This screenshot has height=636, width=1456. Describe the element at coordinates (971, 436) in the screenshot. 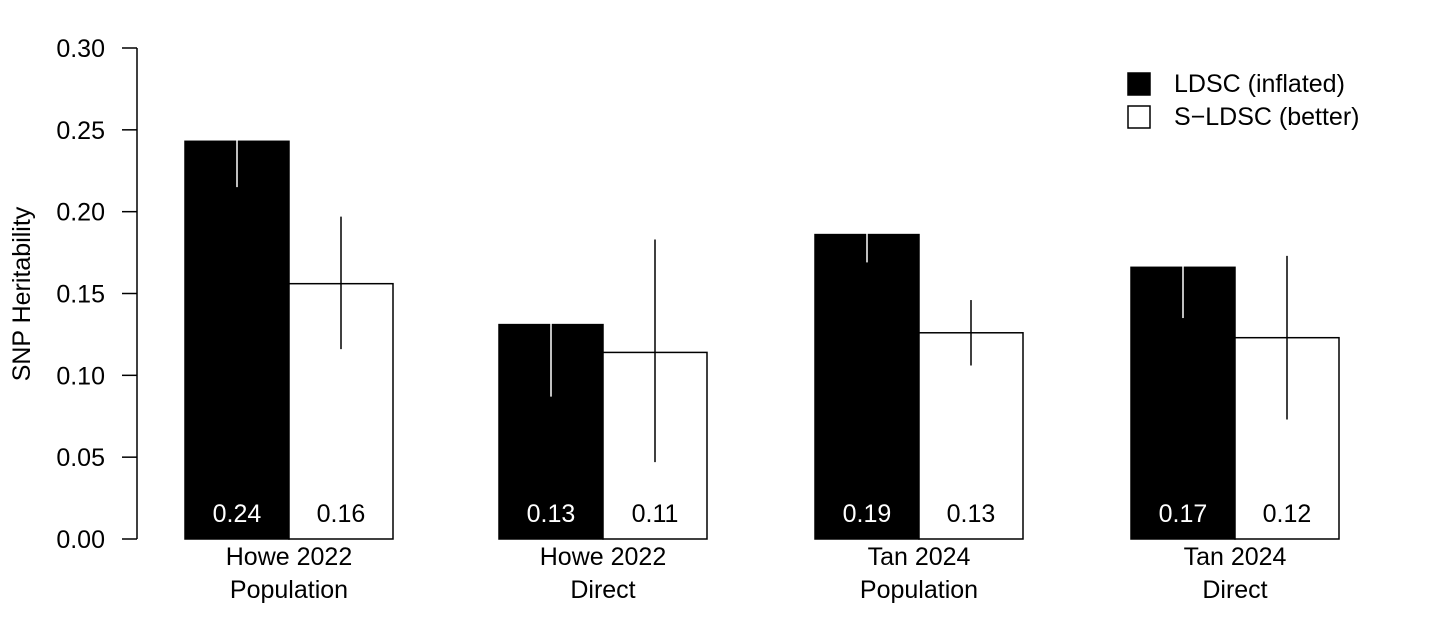

I see `bar-sldsc` at that location.